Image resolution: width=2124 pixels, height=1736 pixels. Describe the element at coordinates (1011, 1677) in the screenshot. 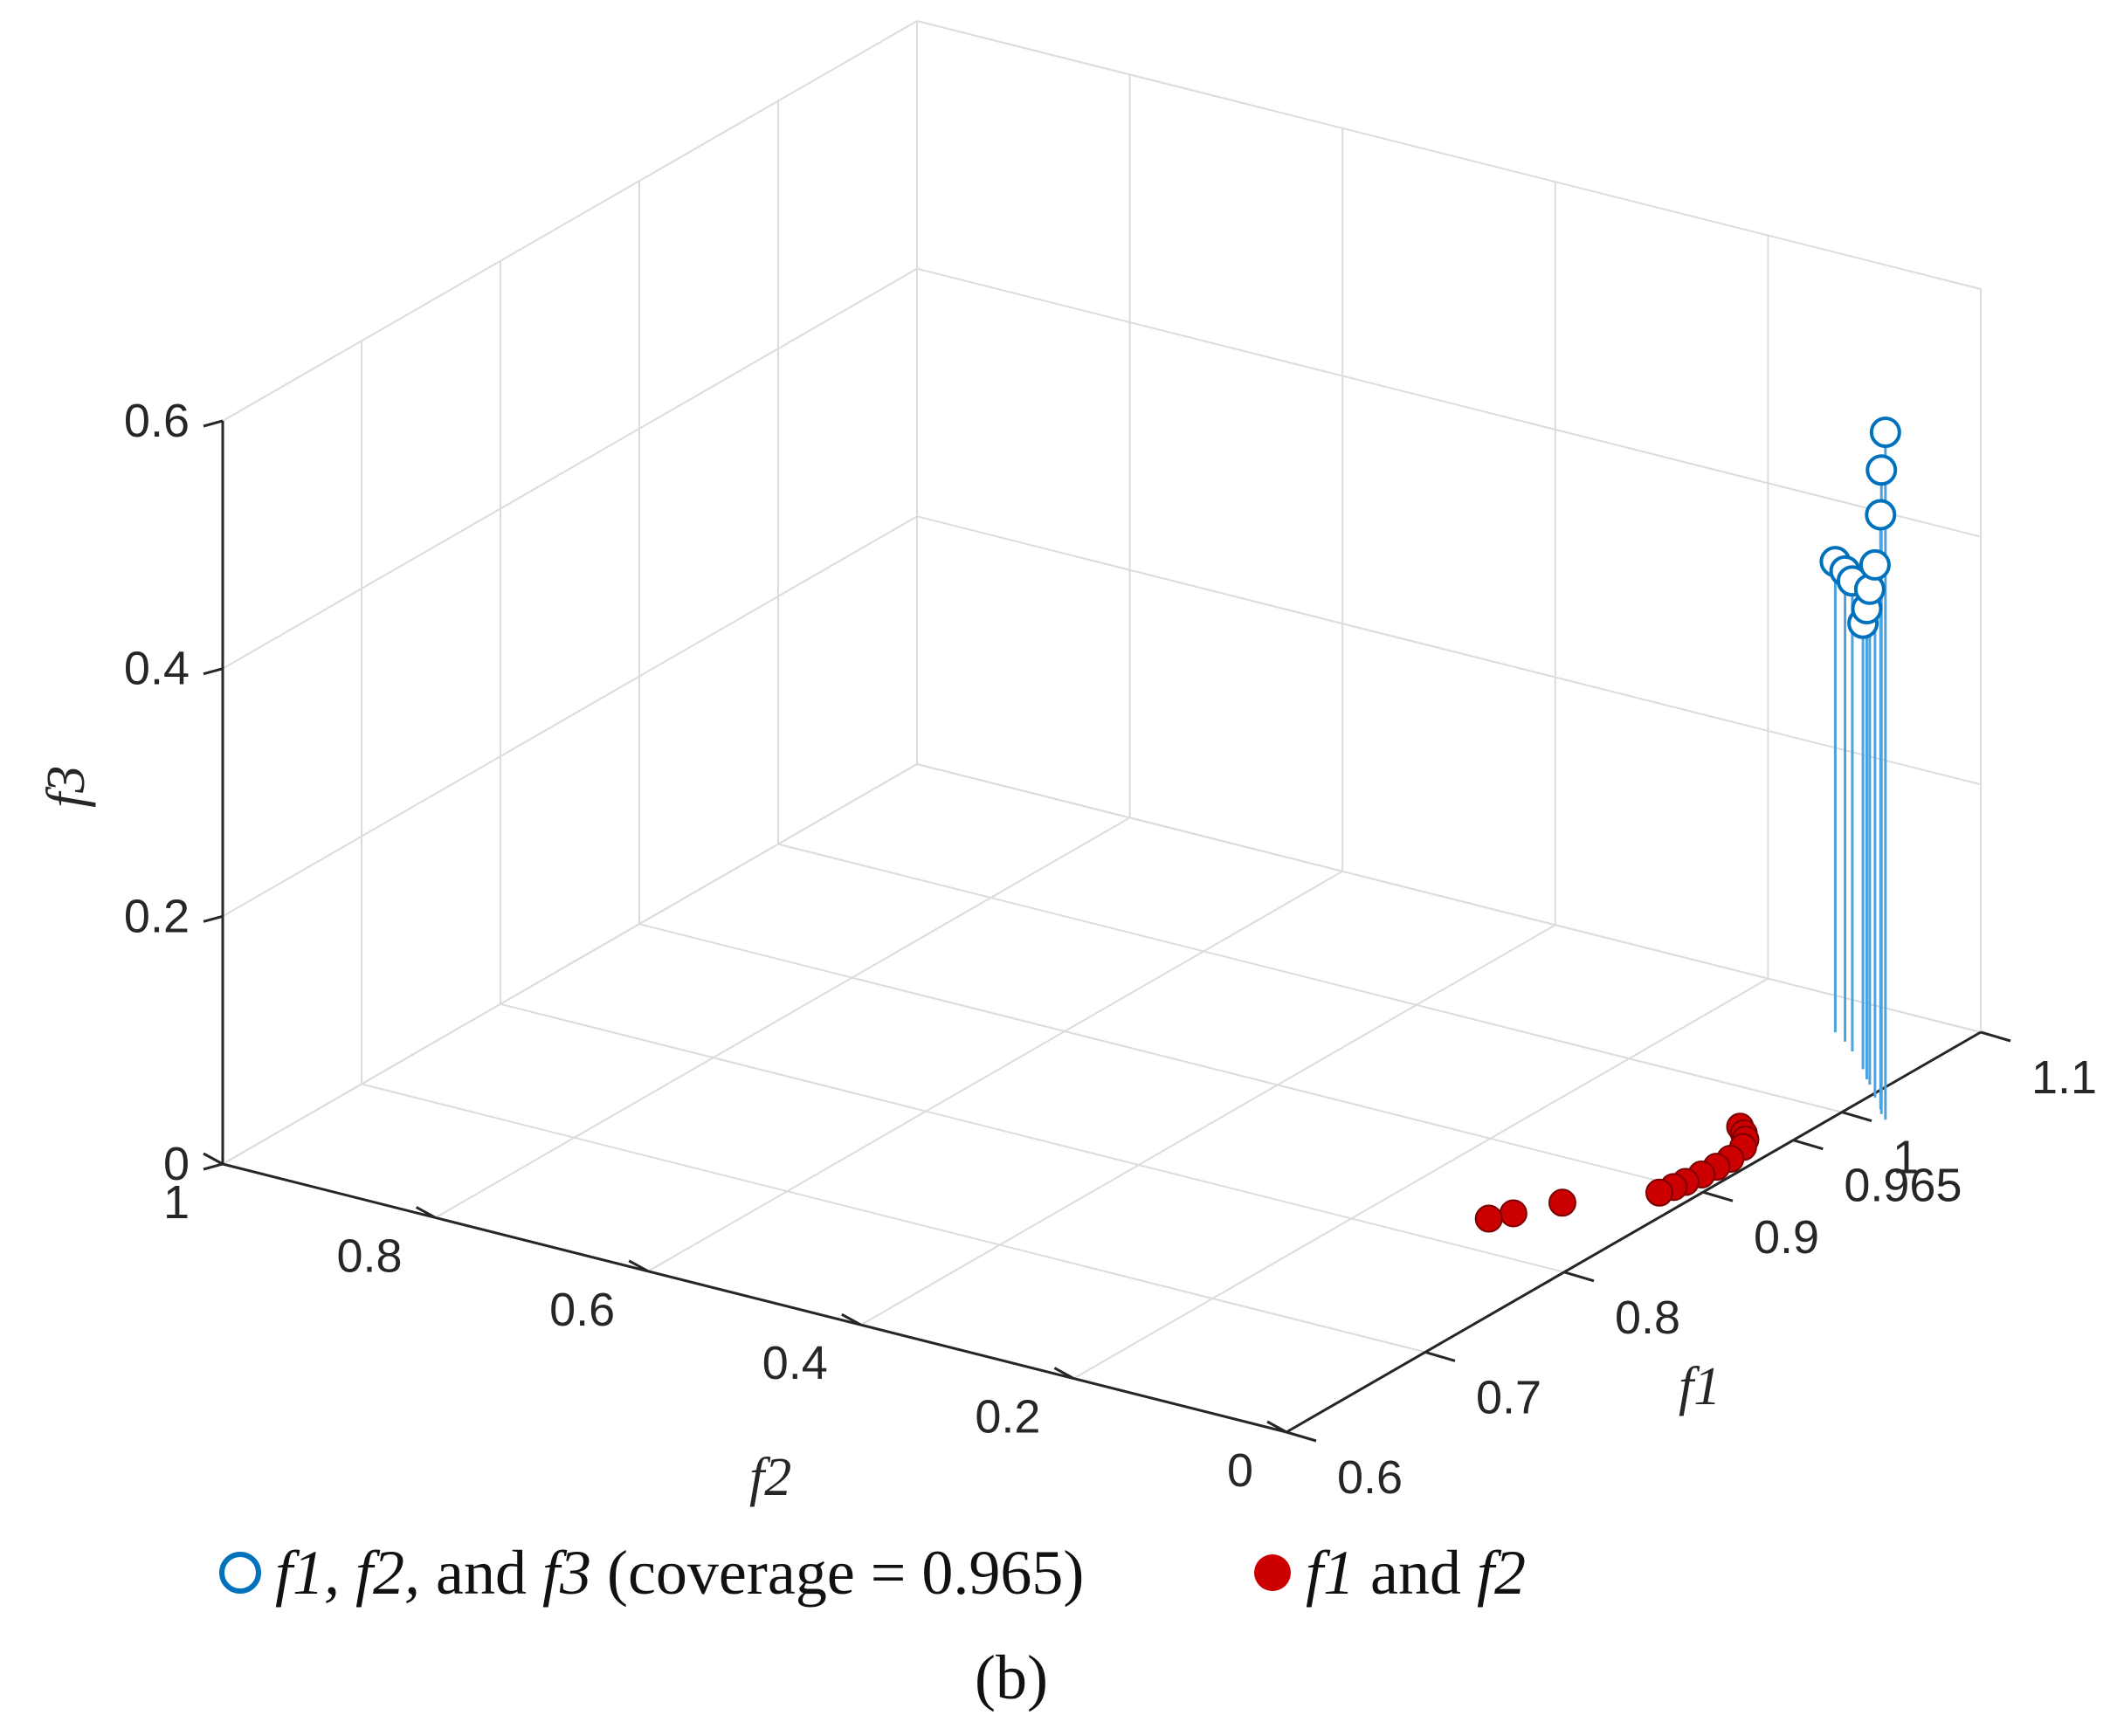

I see `figure-caption: (b)` at that location.